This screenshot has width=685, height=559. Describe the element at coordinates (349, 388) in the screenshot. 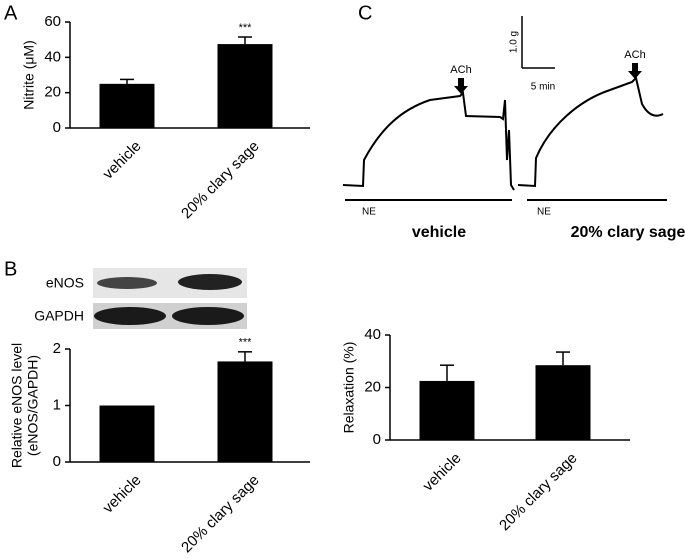

I see `y-axis-label: Relaxation (%)` at that location.